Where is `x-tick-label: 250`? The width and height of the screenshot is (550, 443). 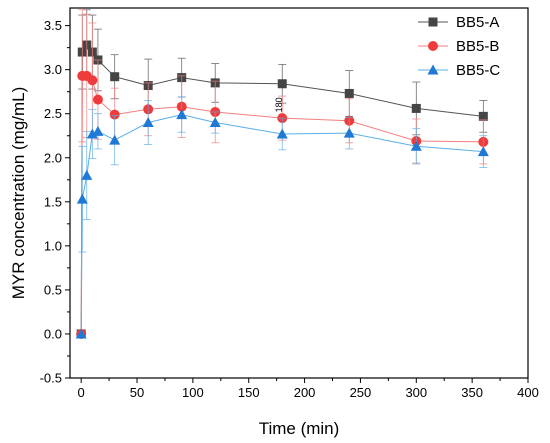
x-tick-label: 250 is located at coordinates (361, 392).